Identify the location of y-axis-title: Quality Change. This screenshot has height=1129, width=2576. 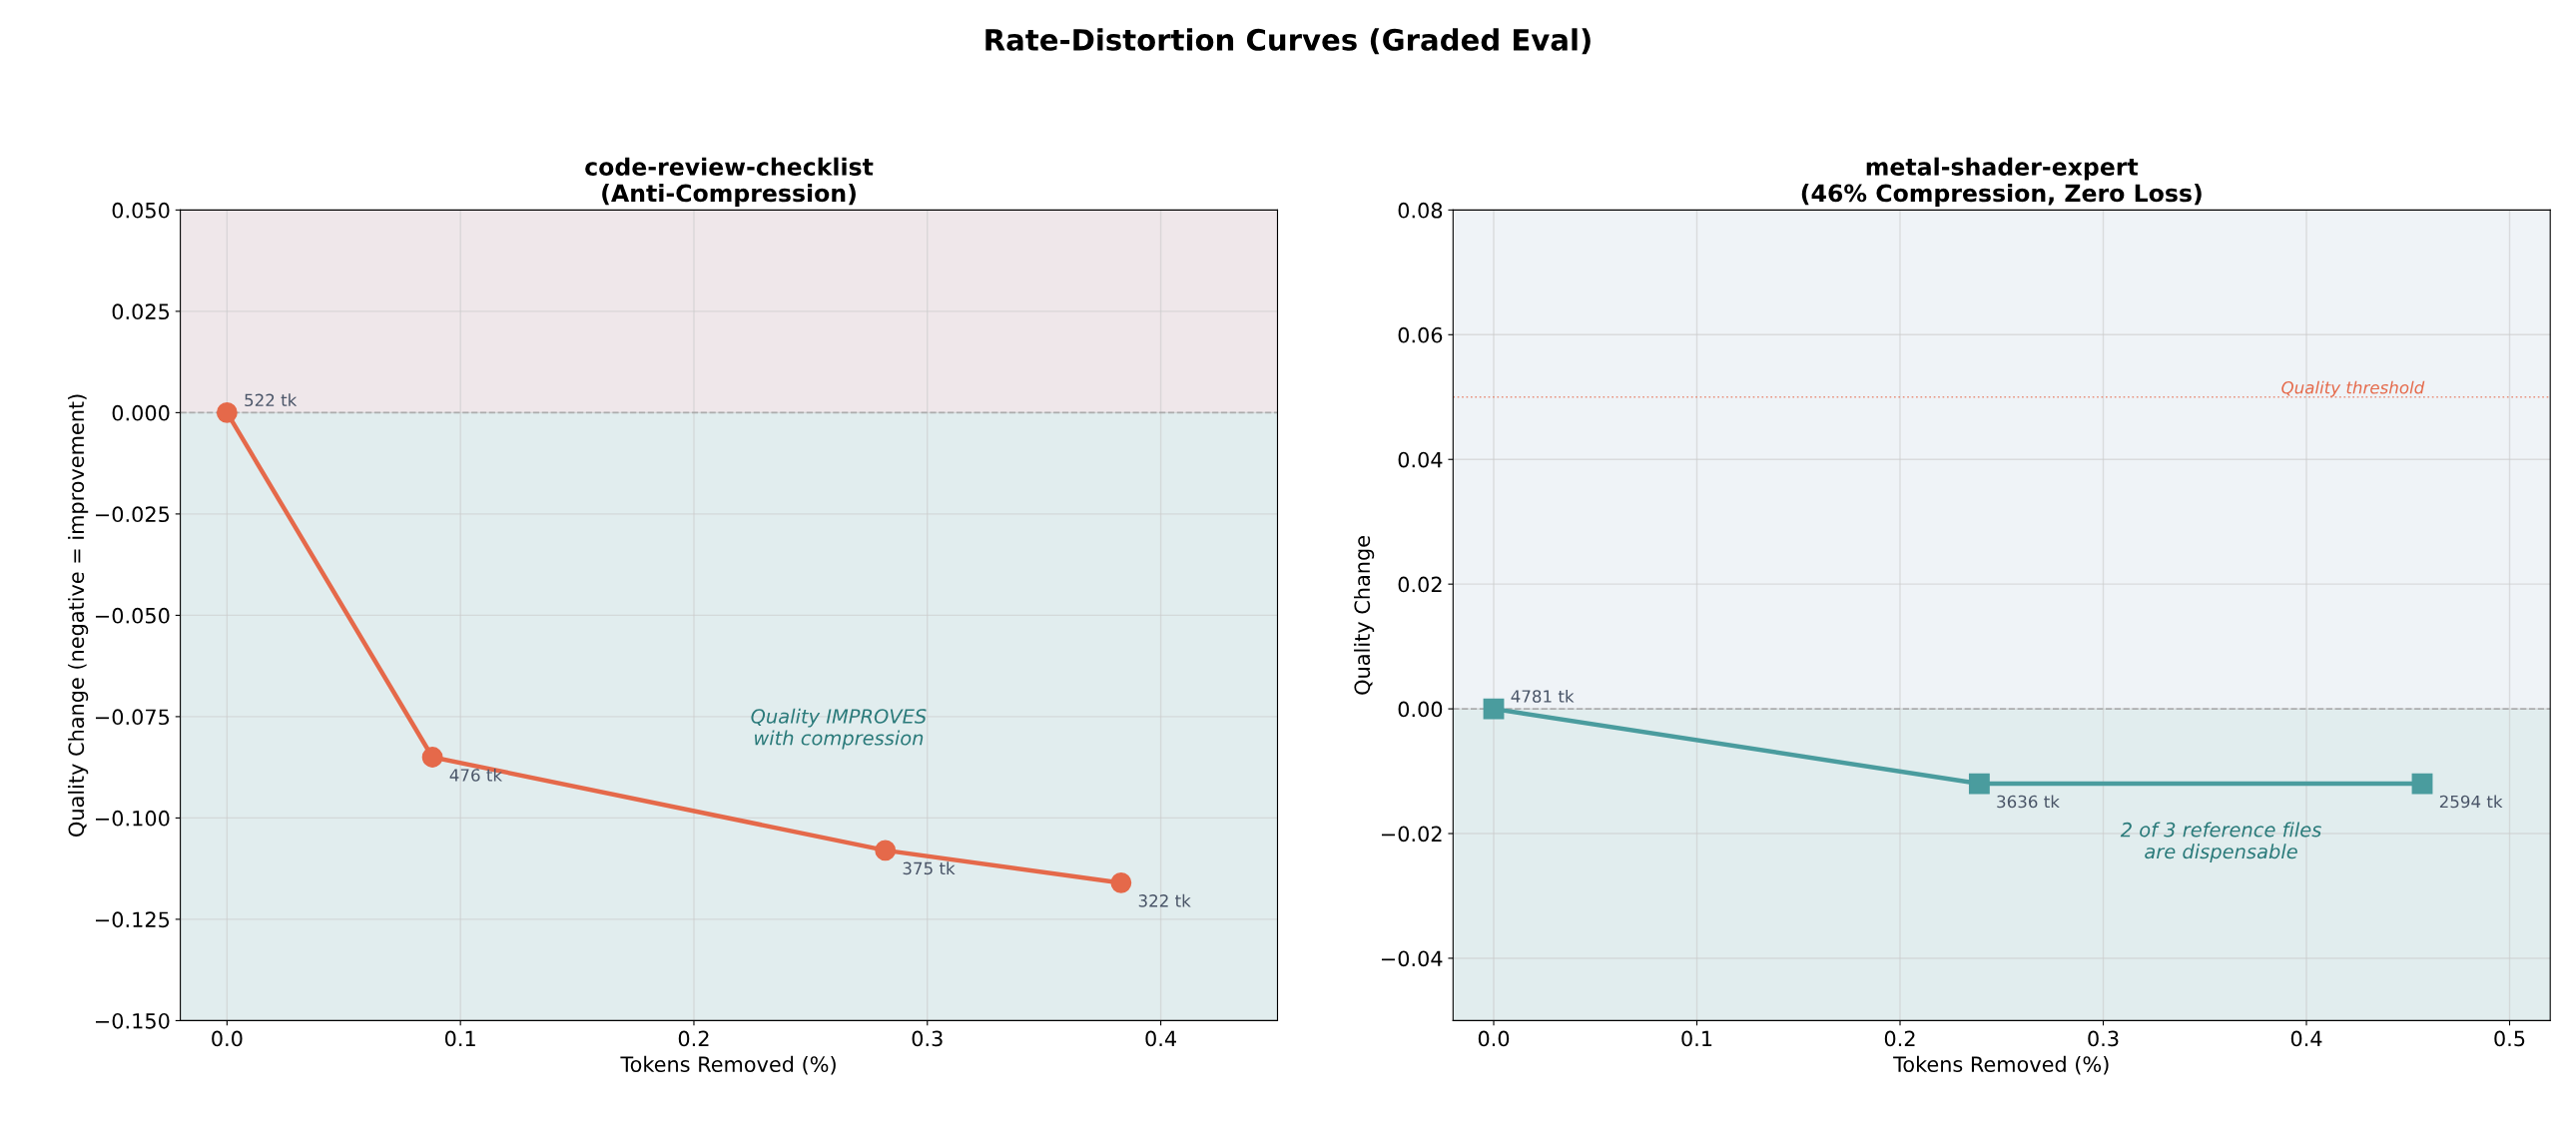
(1364, 615).